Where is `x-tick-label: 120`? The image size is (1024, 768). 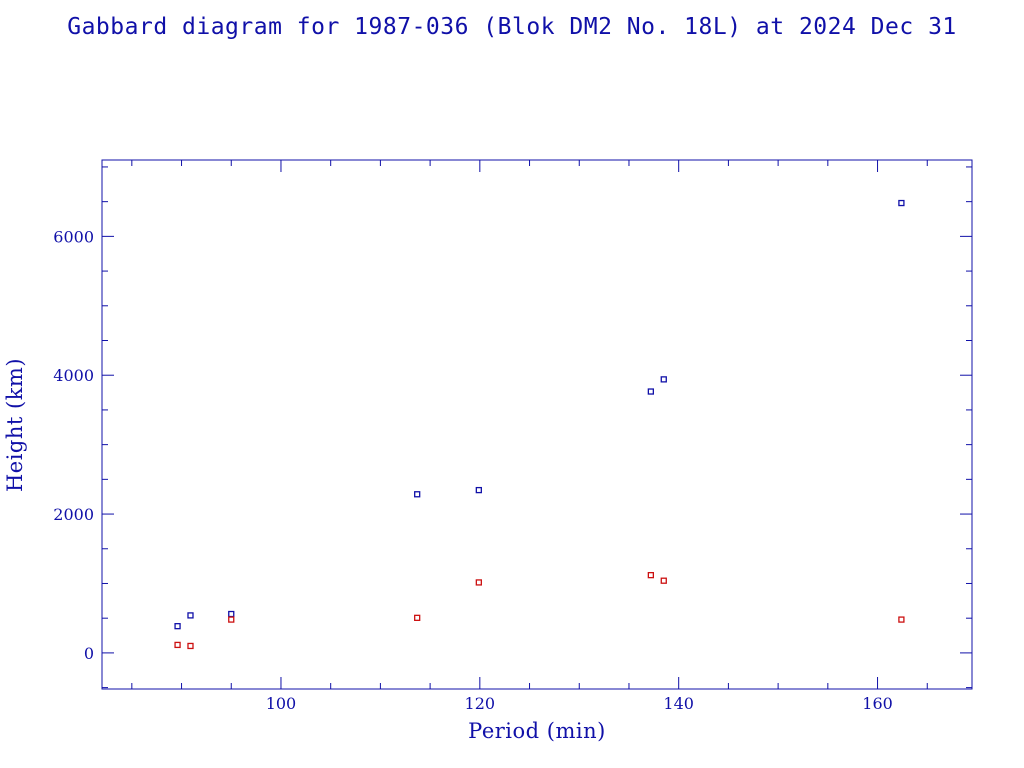
x-tick-label: 120 is located at coordinates (480, 703).